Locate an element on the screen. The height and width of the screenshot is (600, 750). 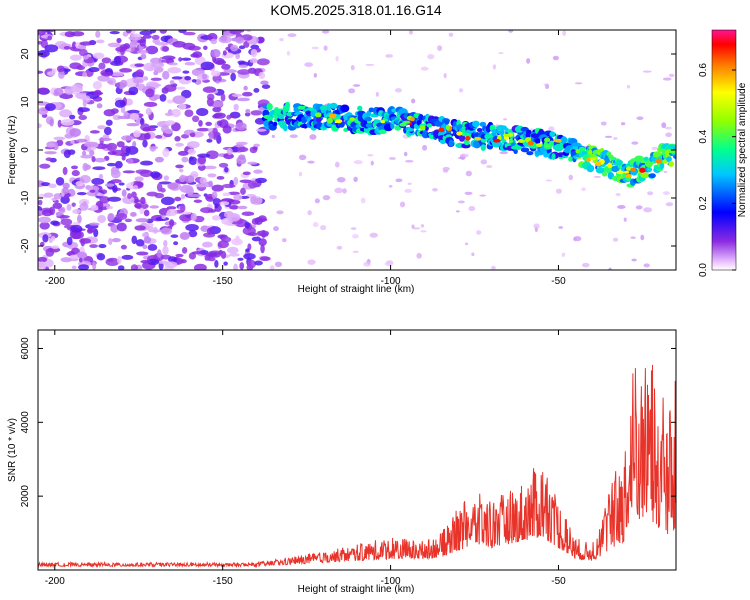
y-tick-label: 10 is located at coordinates (25, 102).